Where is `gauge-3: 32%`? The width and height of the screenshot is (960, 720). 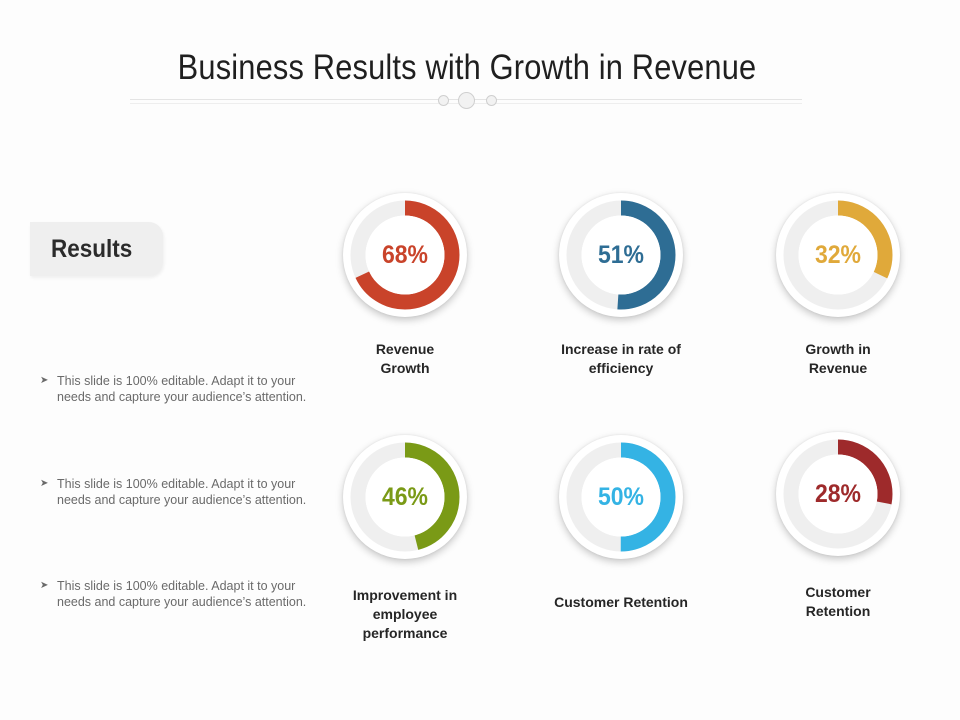 gauge-3: 32% is located at coordinates (838, 255).